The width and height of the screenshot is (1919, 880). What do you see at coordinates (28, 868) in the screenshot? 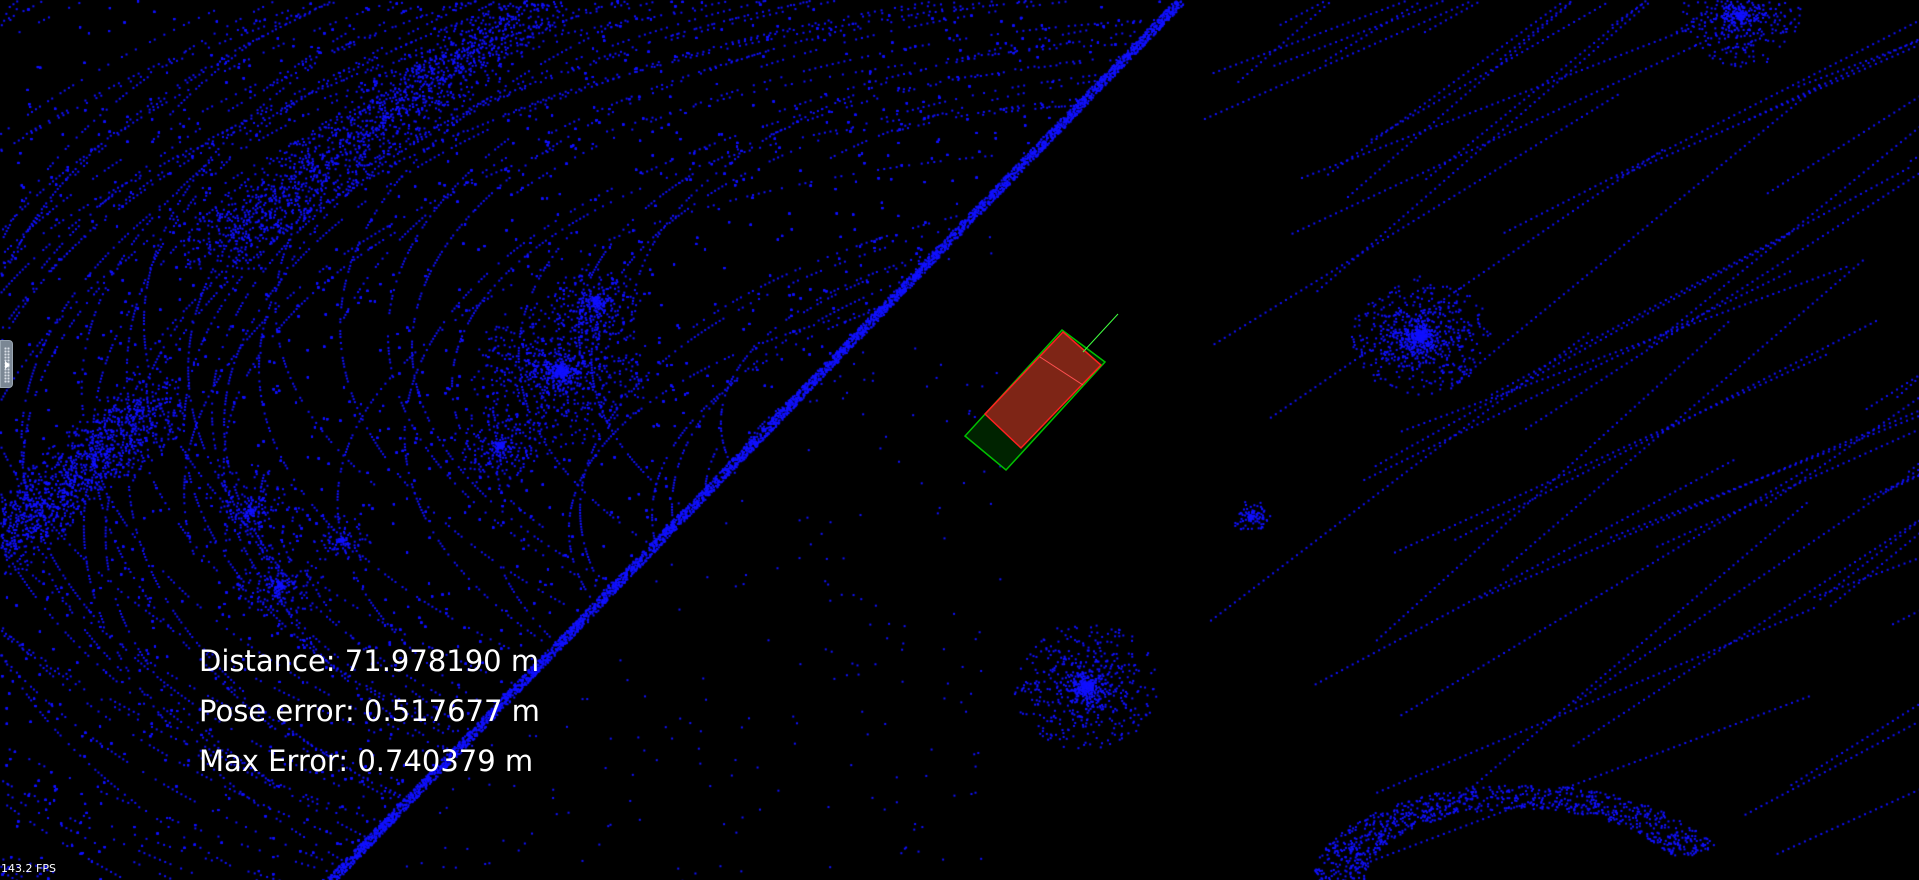
I see `fps-counter: 143.2 FPS` at bounding box center [28, 868].